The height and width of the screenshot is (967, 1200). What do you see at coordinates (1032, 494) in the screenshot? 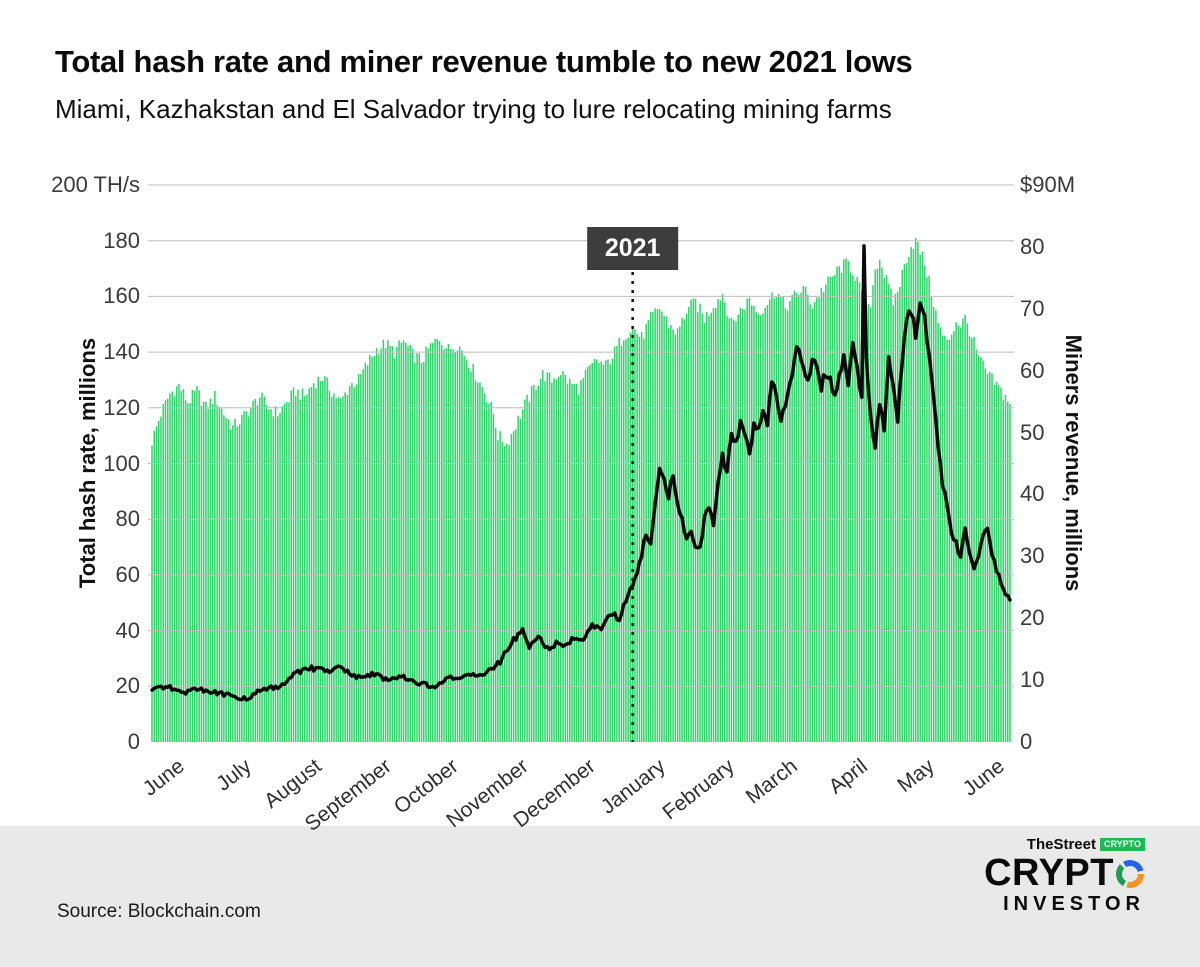
I see `y-axis-tick-right: 40` at bounding box center [1032, 494].